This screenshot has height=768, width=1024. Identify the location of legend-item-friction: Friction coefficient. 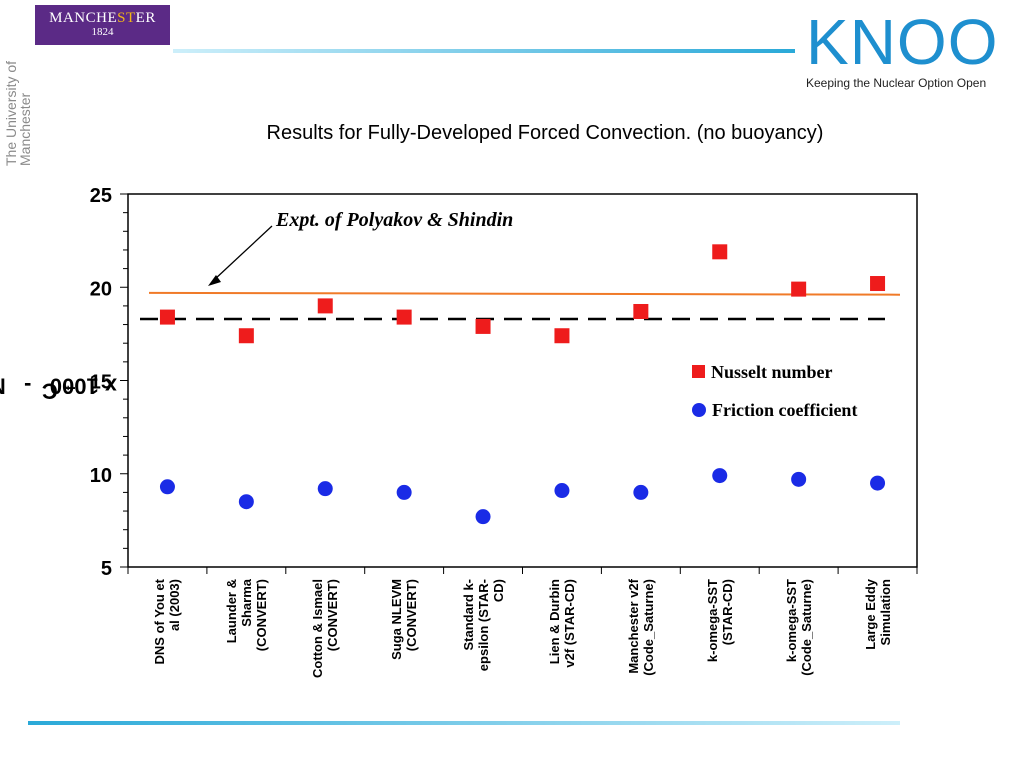
(774, 410).